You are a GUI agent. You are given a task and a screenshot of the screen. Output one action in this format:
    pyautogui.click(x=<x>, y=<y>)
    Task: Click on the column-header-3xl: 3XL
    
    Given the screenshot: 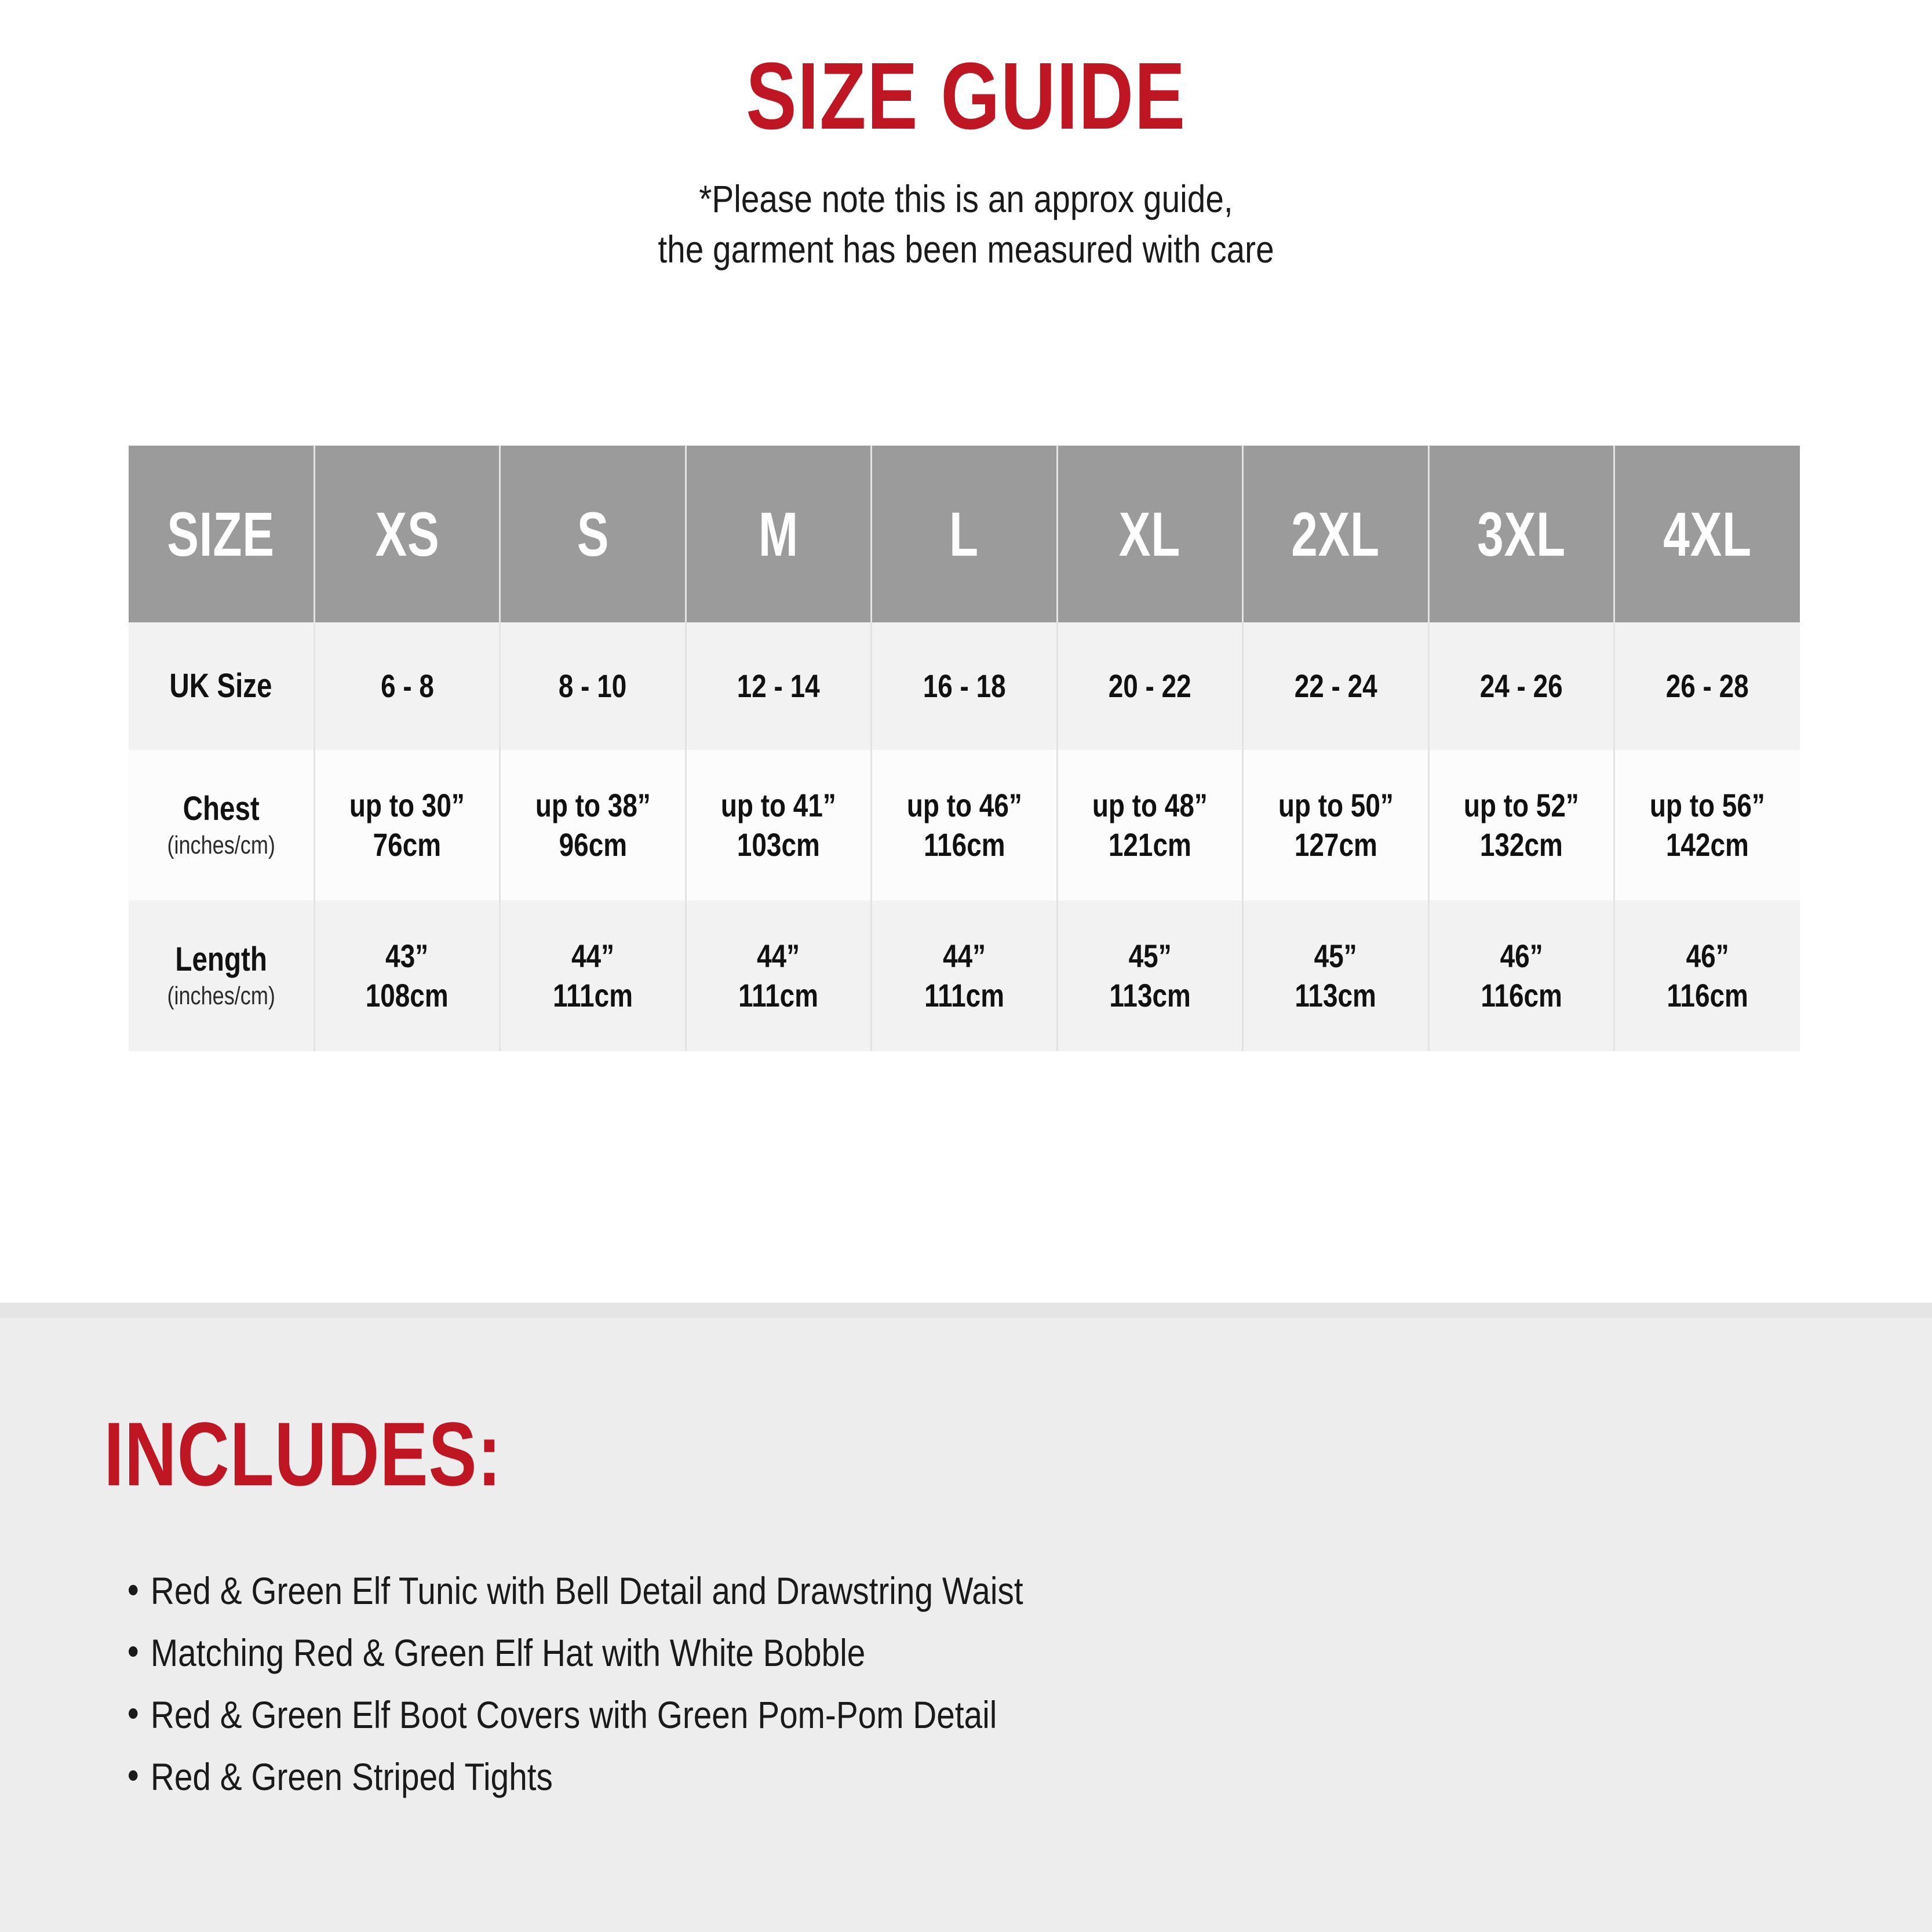 What is the action you would take?
    pyautogui.click(x=1522, y=534)
    